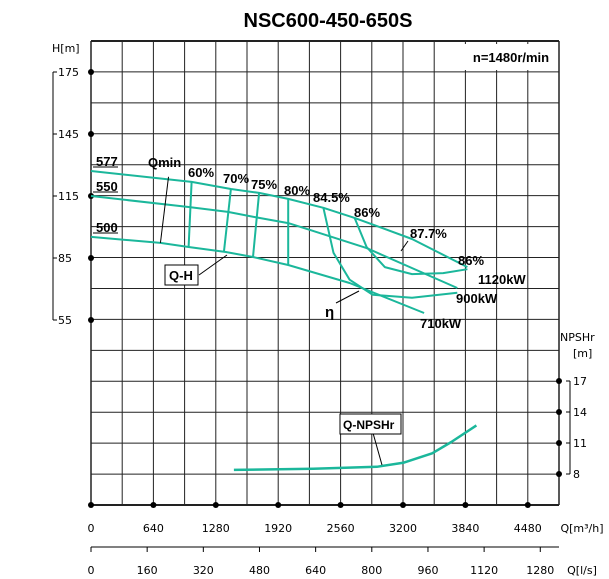 This screenshot has height=579, width=609. What do you see at coordinates (582, 570) in the screenshot?
I see `x2-axis-label: Q[l/s]` at bounding box center [582, 570].